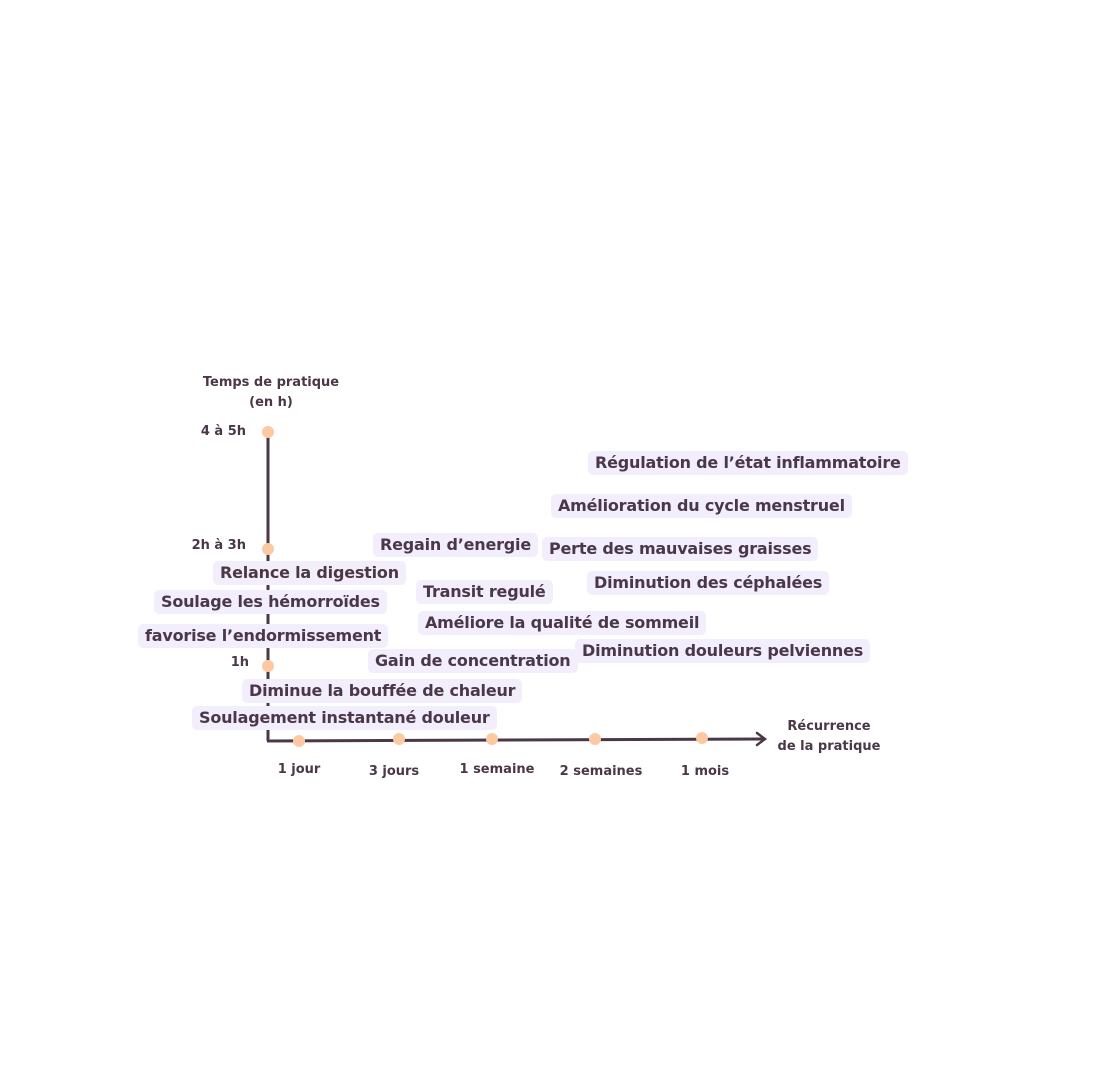 Image resolution: width=1096 pixels, height=1070 pixels. I want to click on x-dot-1-jour, so click(299, 741).